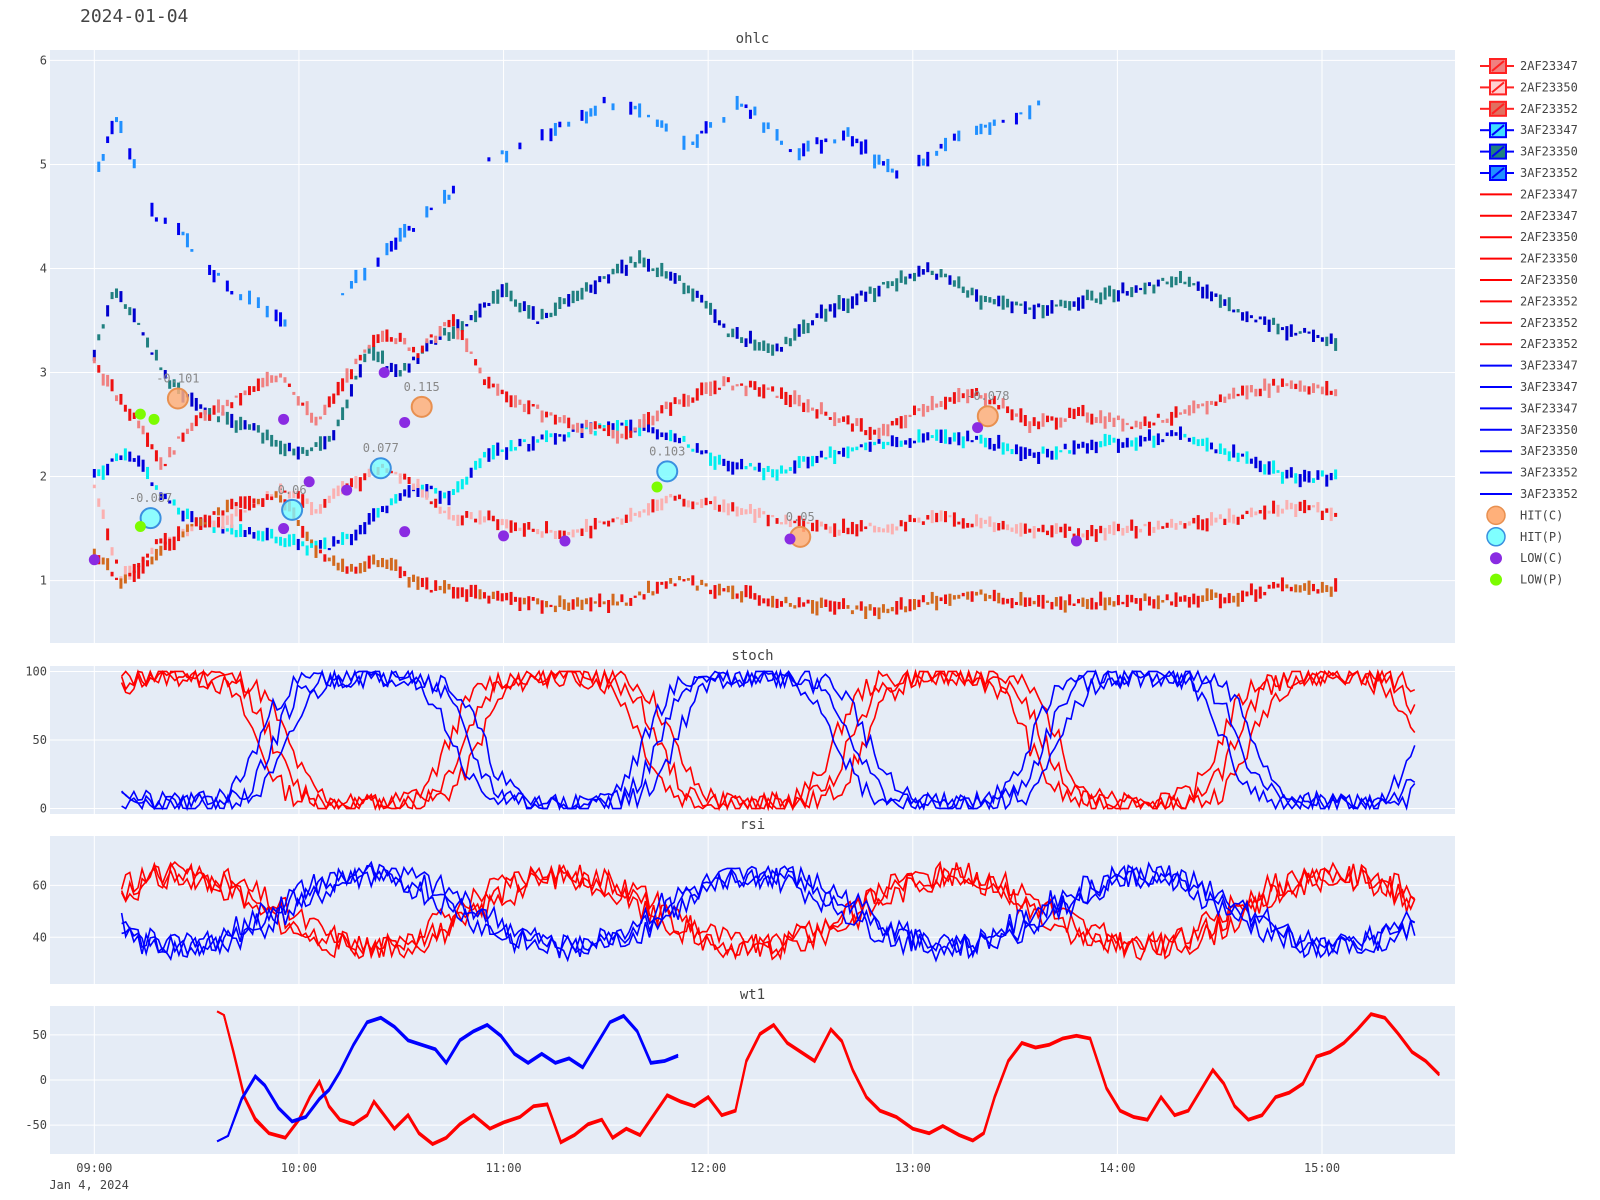  Describe the element at coordinates (1549, 259) in the screenshot. I see `legend-label: 2AF23350` at that location.